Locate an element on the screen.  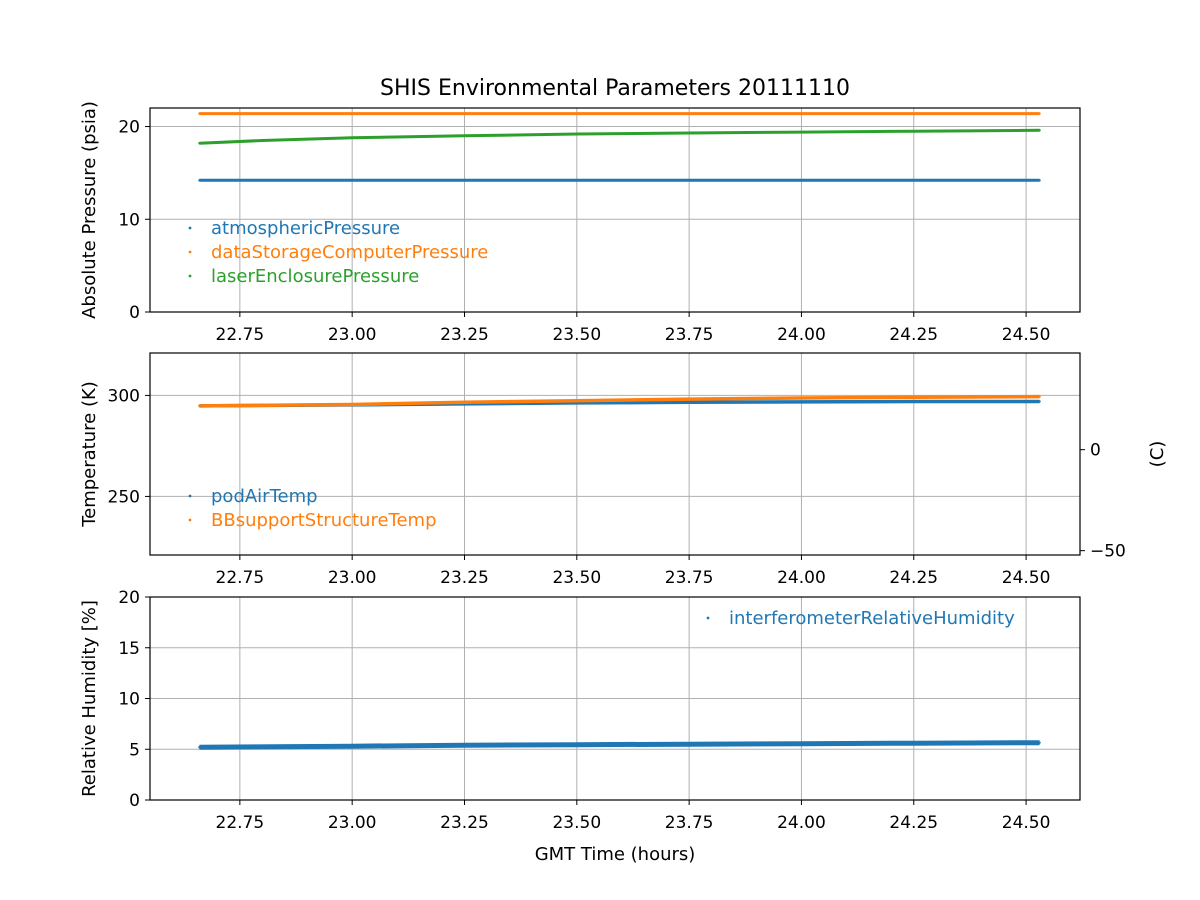
y-axis-label: Absolute Pressure (psia) is located at coordinates (89, 210).